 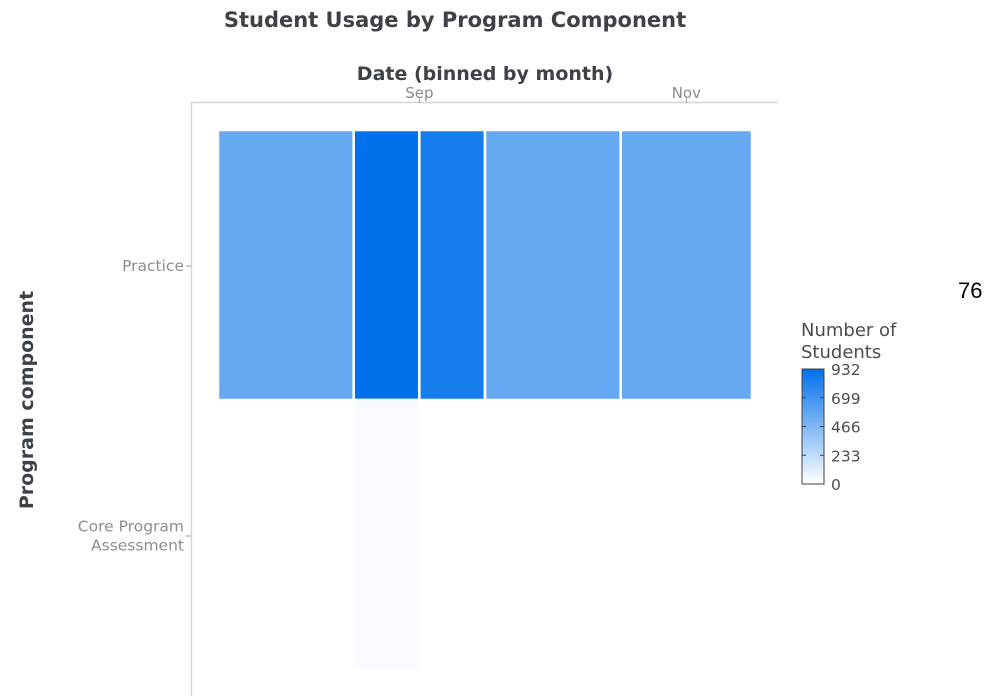 What do you see at coordinates (846, 456) in the screenshot?
I see `legend-tick-label: 233` at bounding box center [846, 456].